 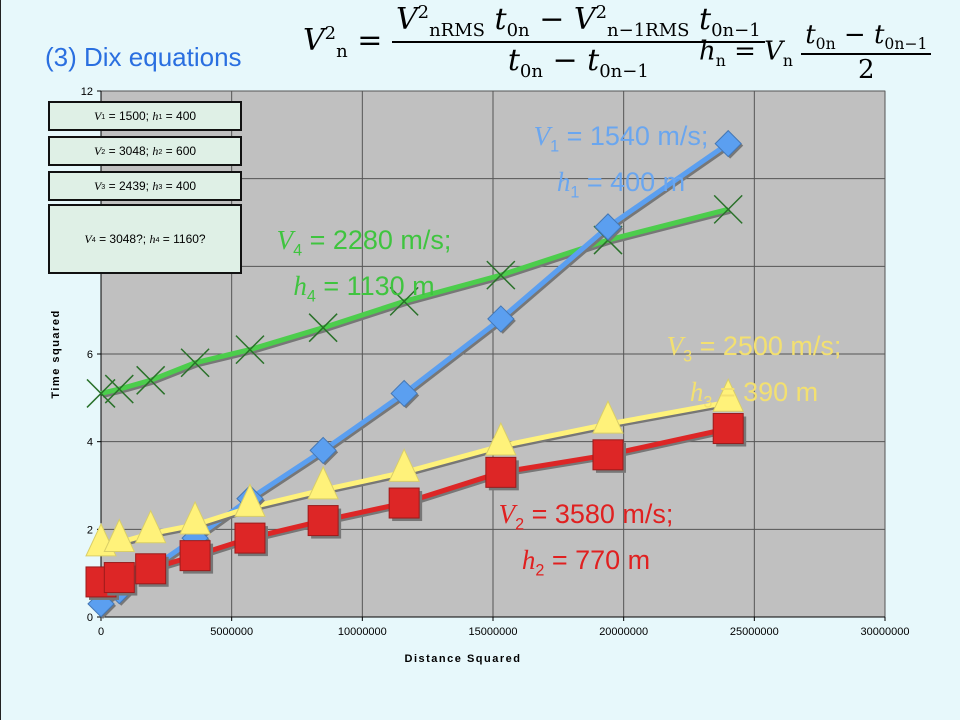 What do you see at coordinates (787, 60) in the screenshot?
I see `eq2-v-sub: n` at bounding box center [787, 60].